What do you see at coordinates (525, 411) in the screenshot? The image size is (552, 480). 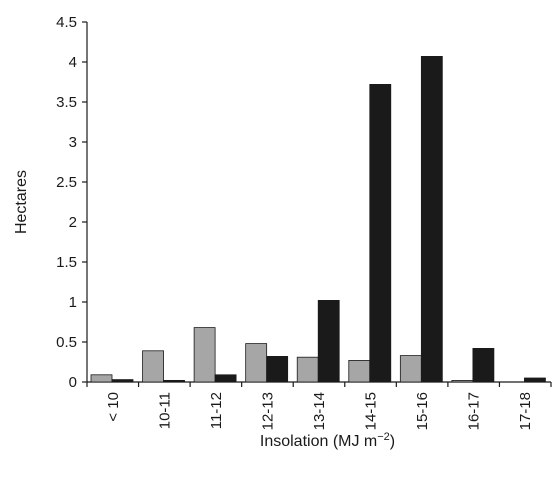 I see `x-tick-label: 17-18` at bounding box center [525, 411].